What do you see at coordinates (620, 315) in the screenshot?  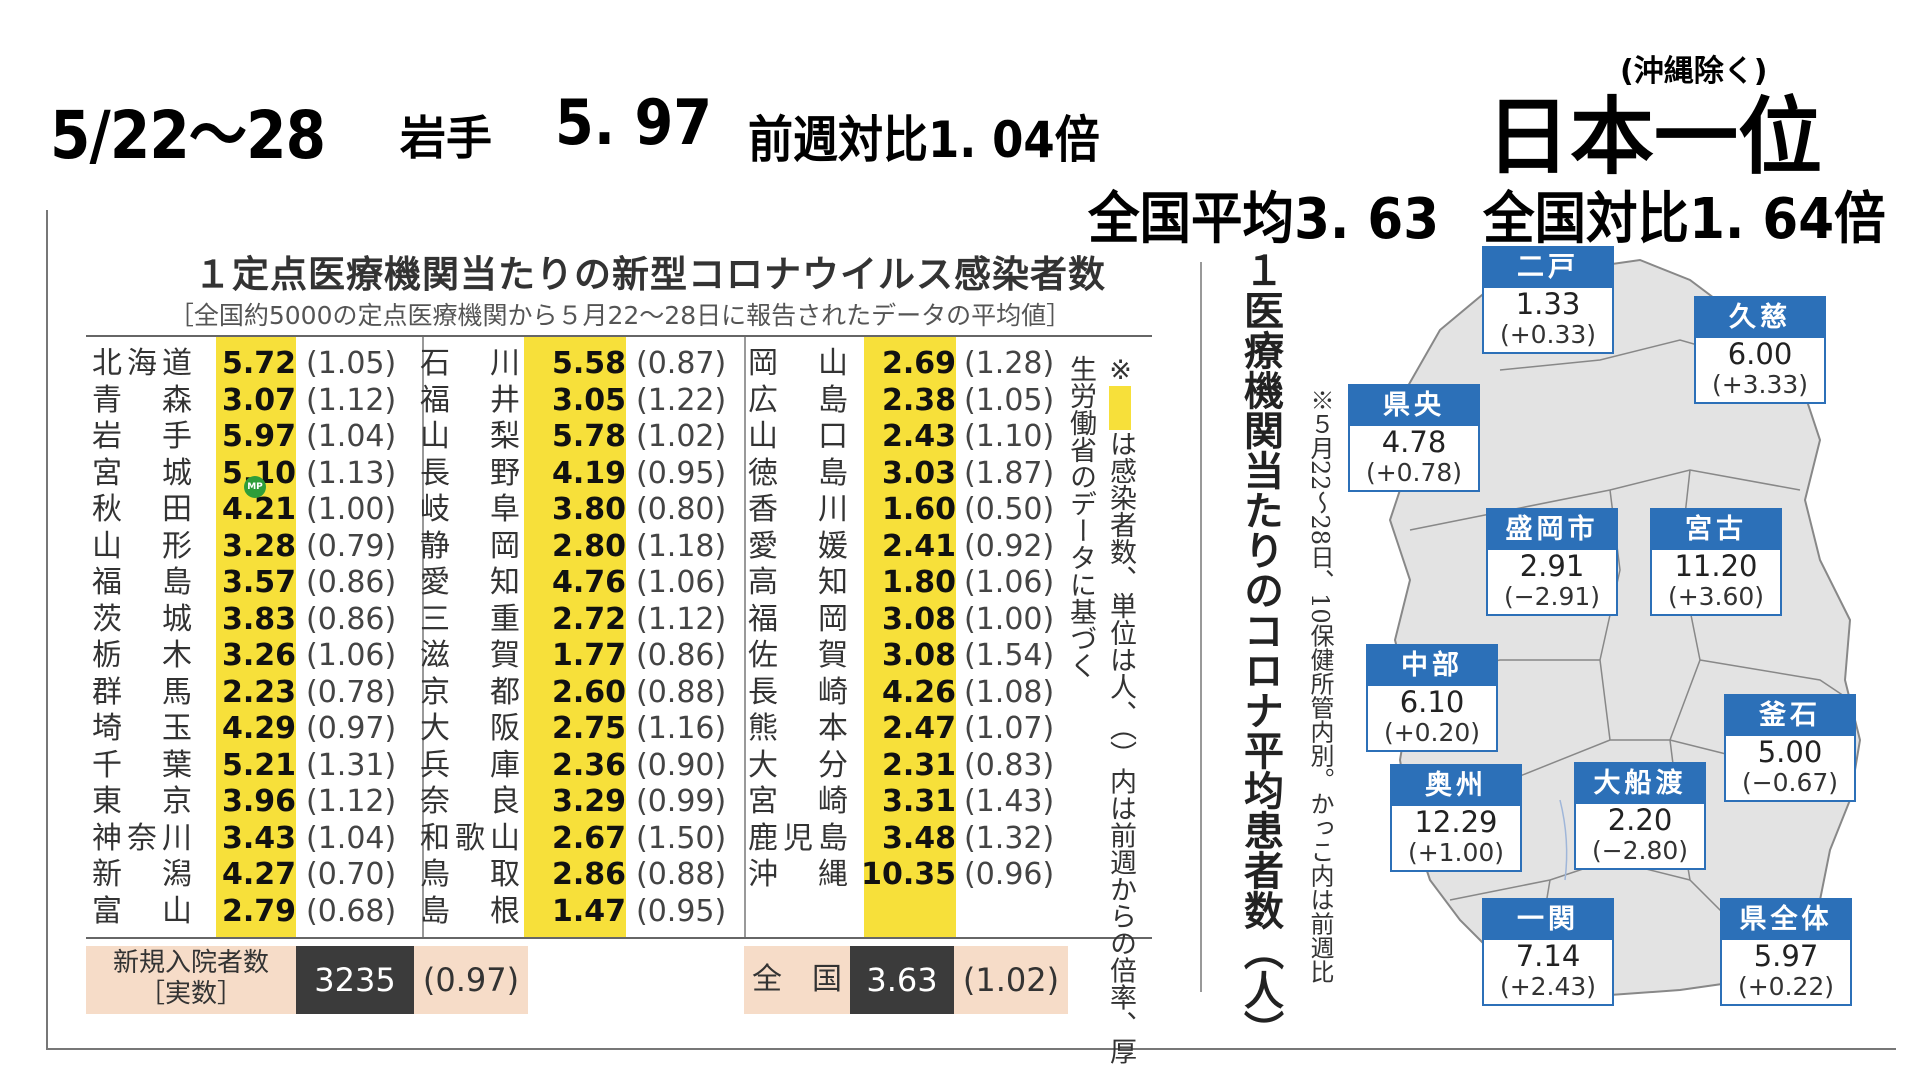 I see `table-subtitle: ［全国約5000の定点医療機関から５月22～28日に報告されたデータの平均値］` at bounding box center [620, 315].